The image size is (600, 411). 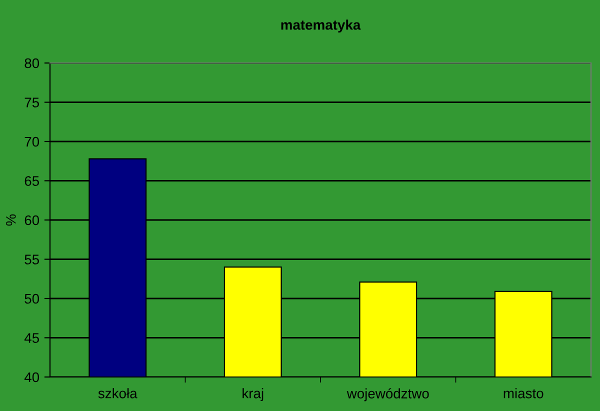 I want to click on chart-title: matematyka, so click(x=321, y=26).